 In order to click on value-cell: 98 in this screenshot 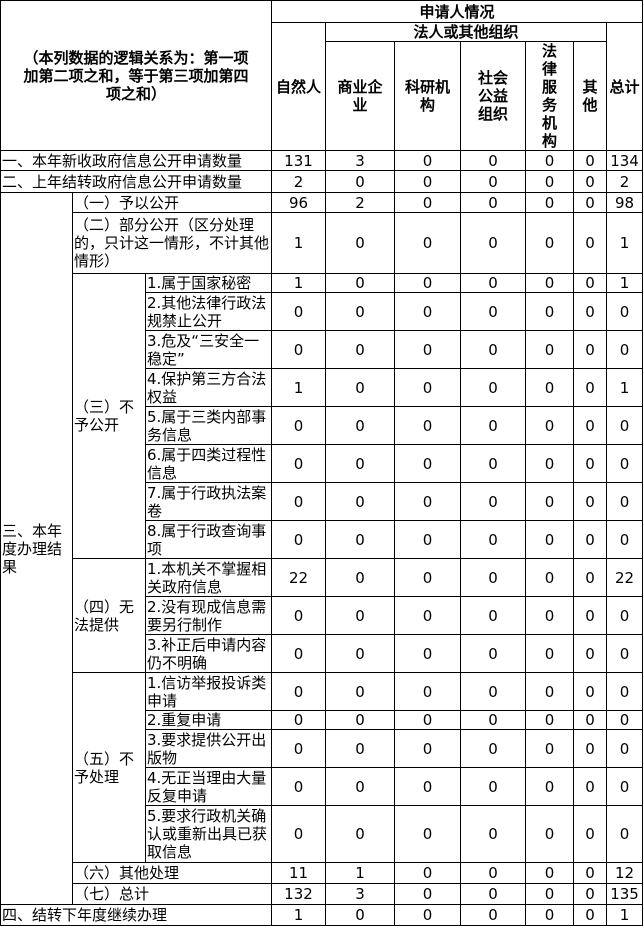, I will do `click(624, 202)`.